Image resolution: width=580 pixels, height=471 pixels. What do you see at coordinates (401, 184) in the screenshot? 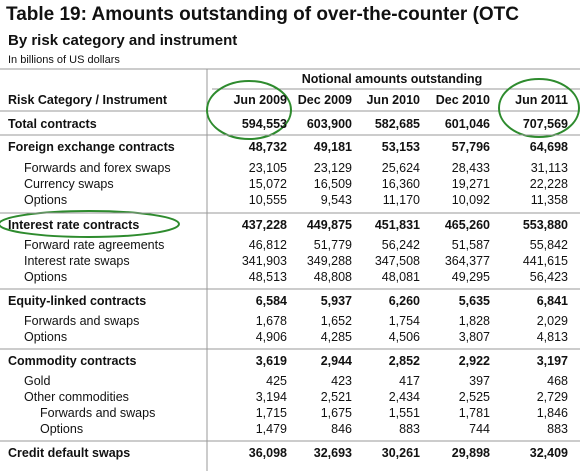
I see `cell: 16,360` at bounding box center [401, 184].